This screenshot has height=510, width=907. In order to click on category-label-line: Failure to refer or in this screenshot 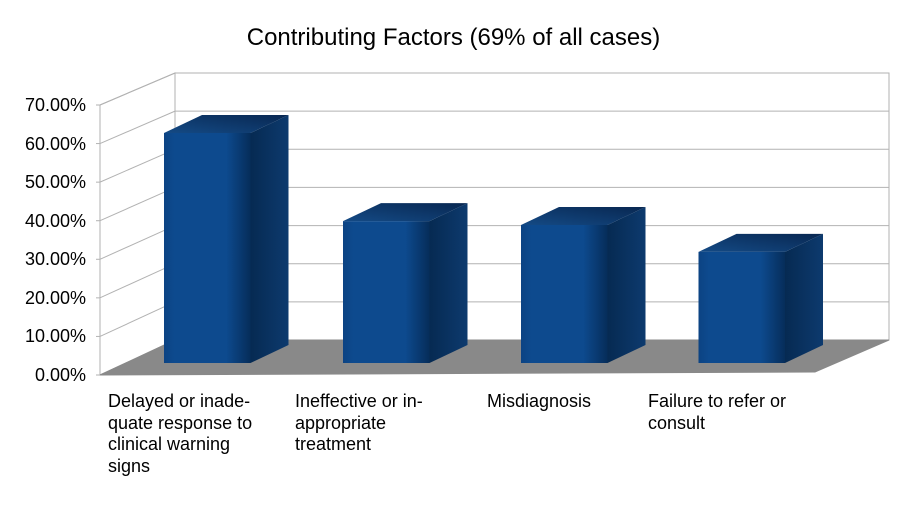, I will do `click(717, 401)`.